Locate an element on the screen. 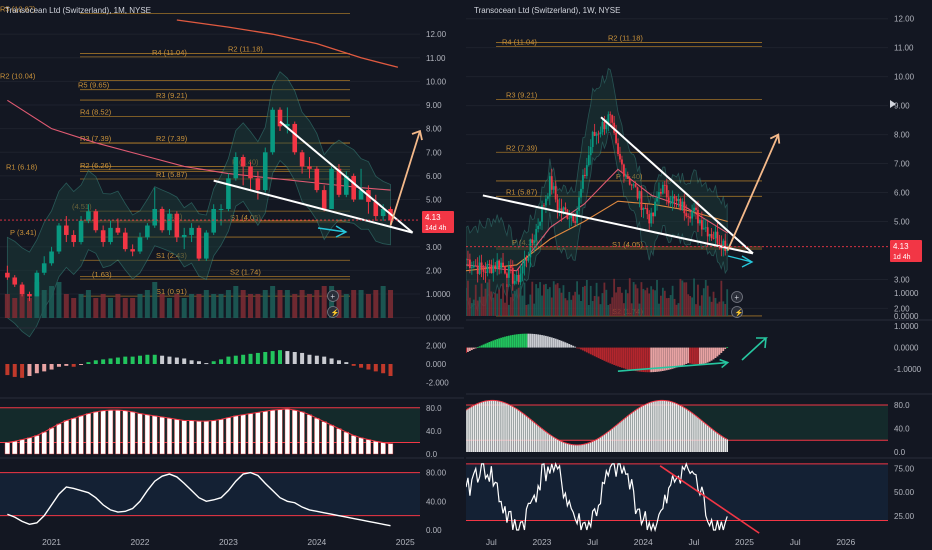 Image resolution: width=932 pixels, height=550 pixels. price-badge-countdown: 1d 4h is located at coordinates (902, 257).